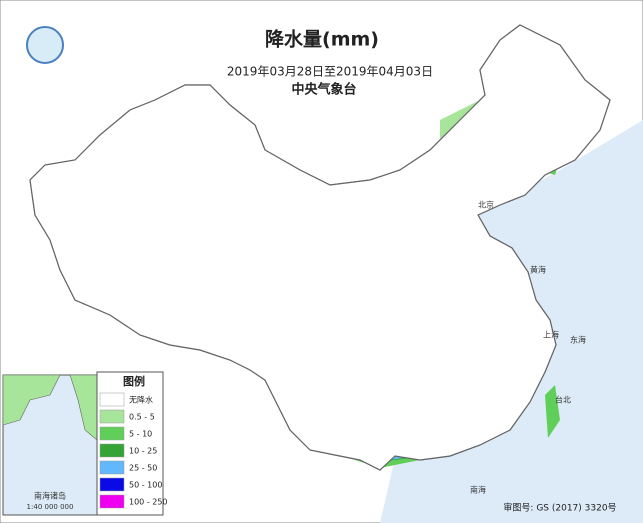 The image size is (643, 523). What do you see at coordinates (552, 411) in the screenshot?
I see `taiwan` at bounding box center [552, 411].